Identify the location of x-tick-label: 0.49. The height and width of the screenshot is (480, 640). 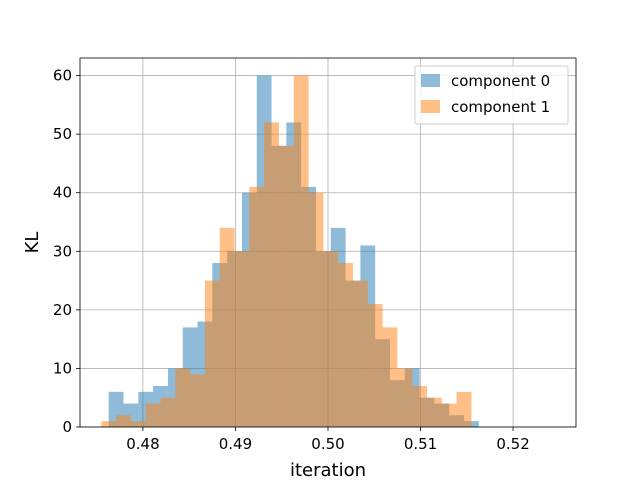
(235, 444).